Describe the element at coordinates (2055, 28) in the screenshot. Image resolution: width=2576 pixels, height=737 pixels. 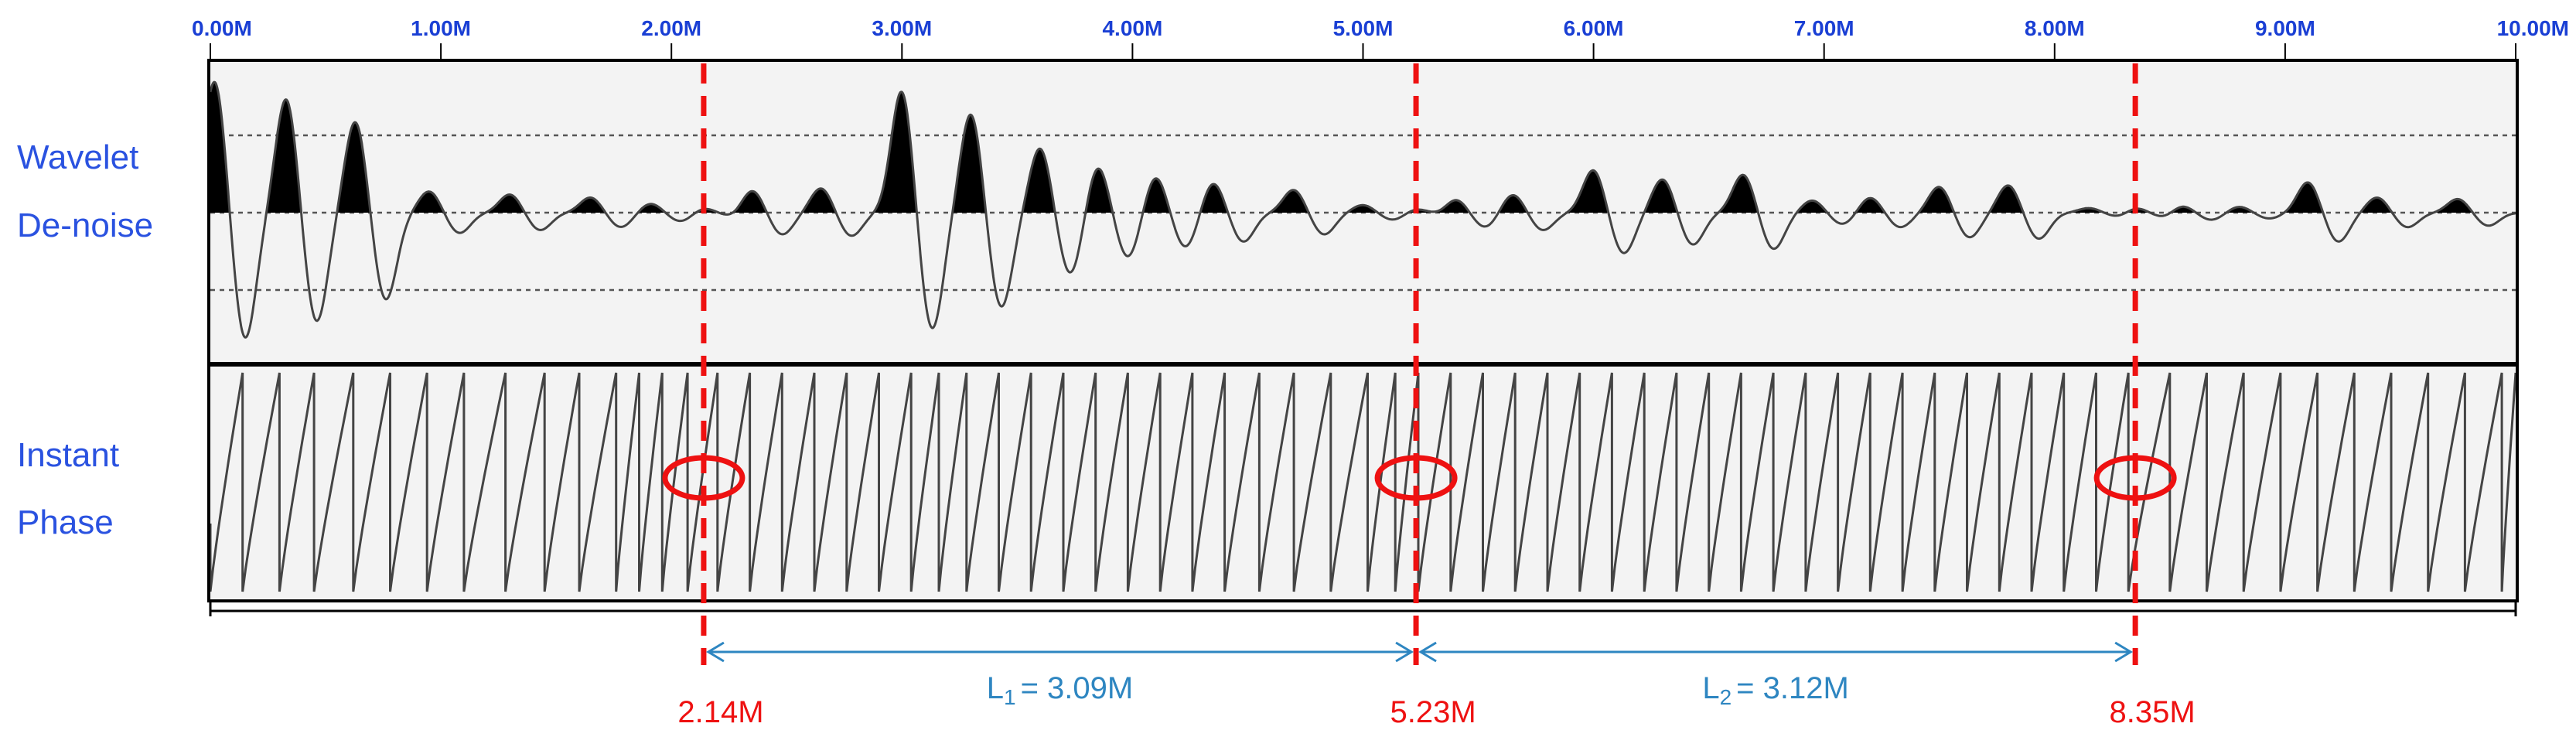
I see `x-tick-label: 8.00M` at that location.